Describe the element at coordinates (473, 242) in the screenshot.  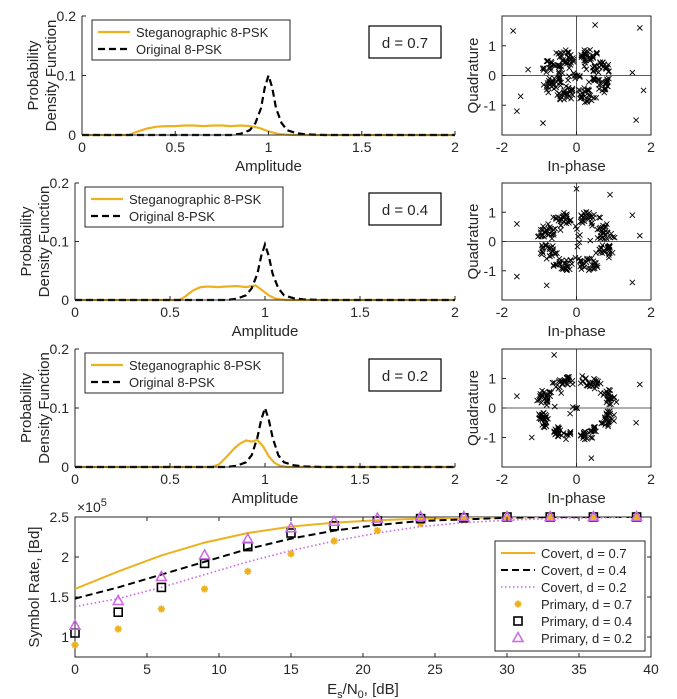
I see `y-axis-label: Quadrature` at that location.